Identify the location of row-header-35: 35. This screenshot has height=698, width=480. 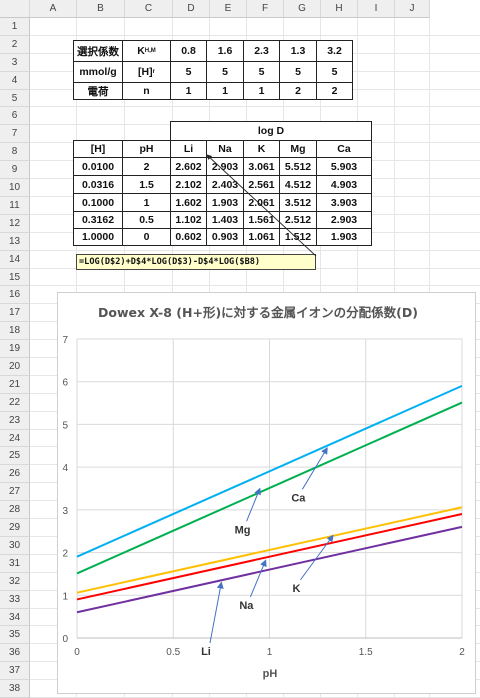
(15, 635).